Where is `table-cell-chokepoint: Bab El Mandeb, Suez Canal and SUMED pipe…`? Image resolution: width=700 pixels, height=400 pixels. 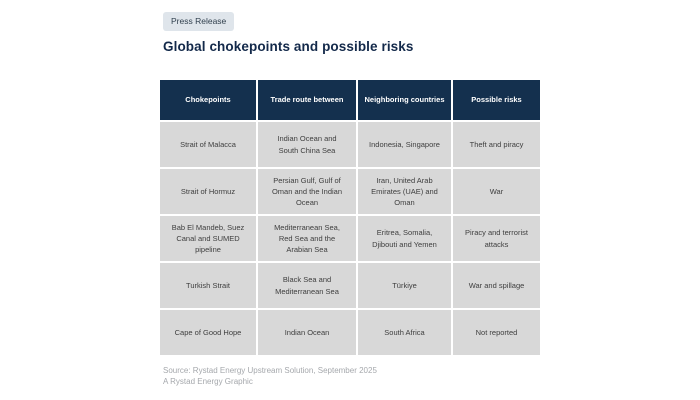
table-cell-chokepoint: Bab El Mandeb, Suez Canal and SUMED pipe… is located at coordinates (208, 238).